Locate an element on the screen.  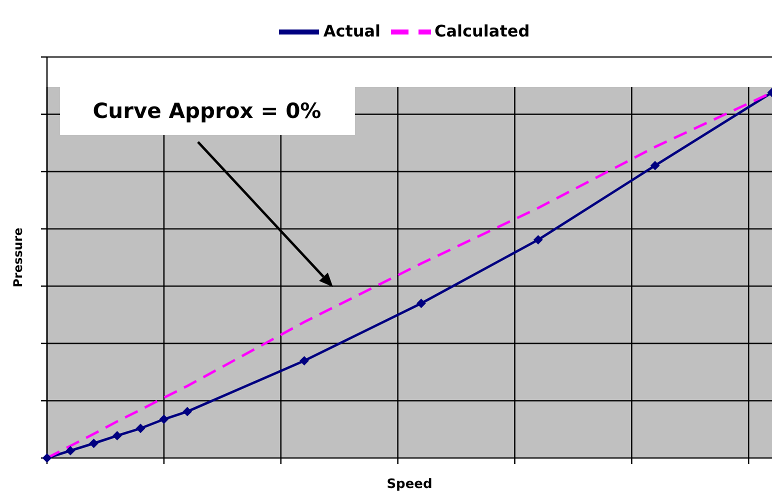
legend-label: Actual is located at coordinates (352, 30).